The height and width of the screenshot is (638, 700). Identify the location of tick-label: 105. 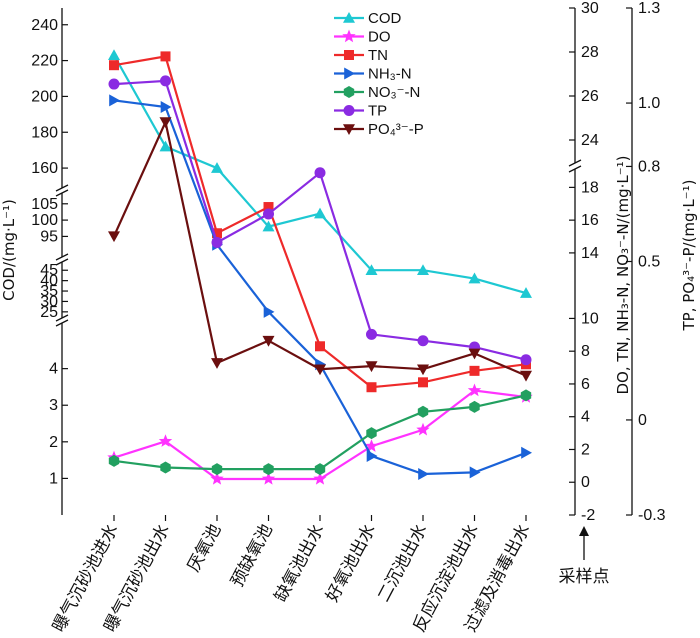
(44, 204).